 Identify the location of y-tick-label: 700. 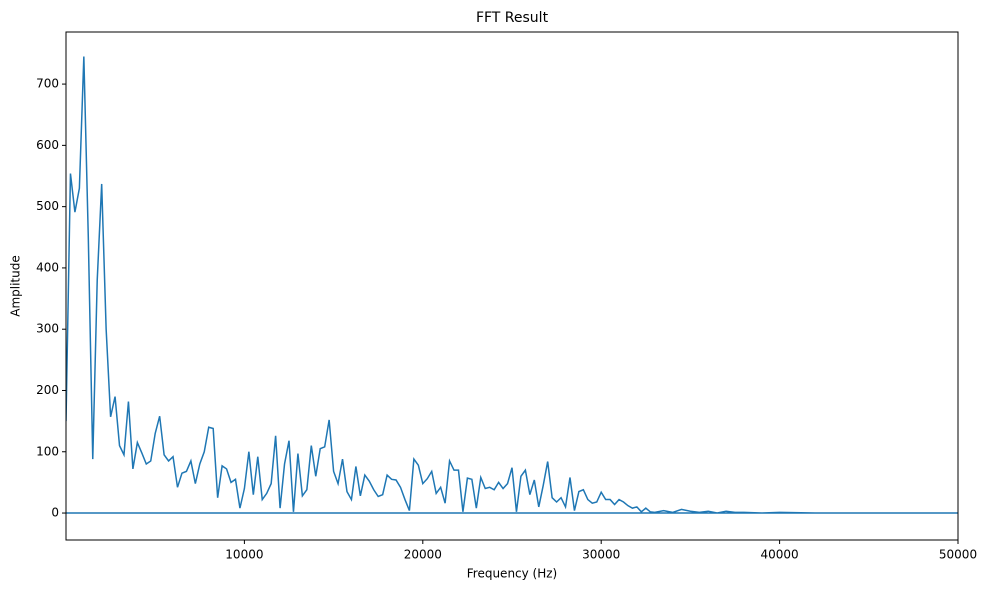
(47, 84).